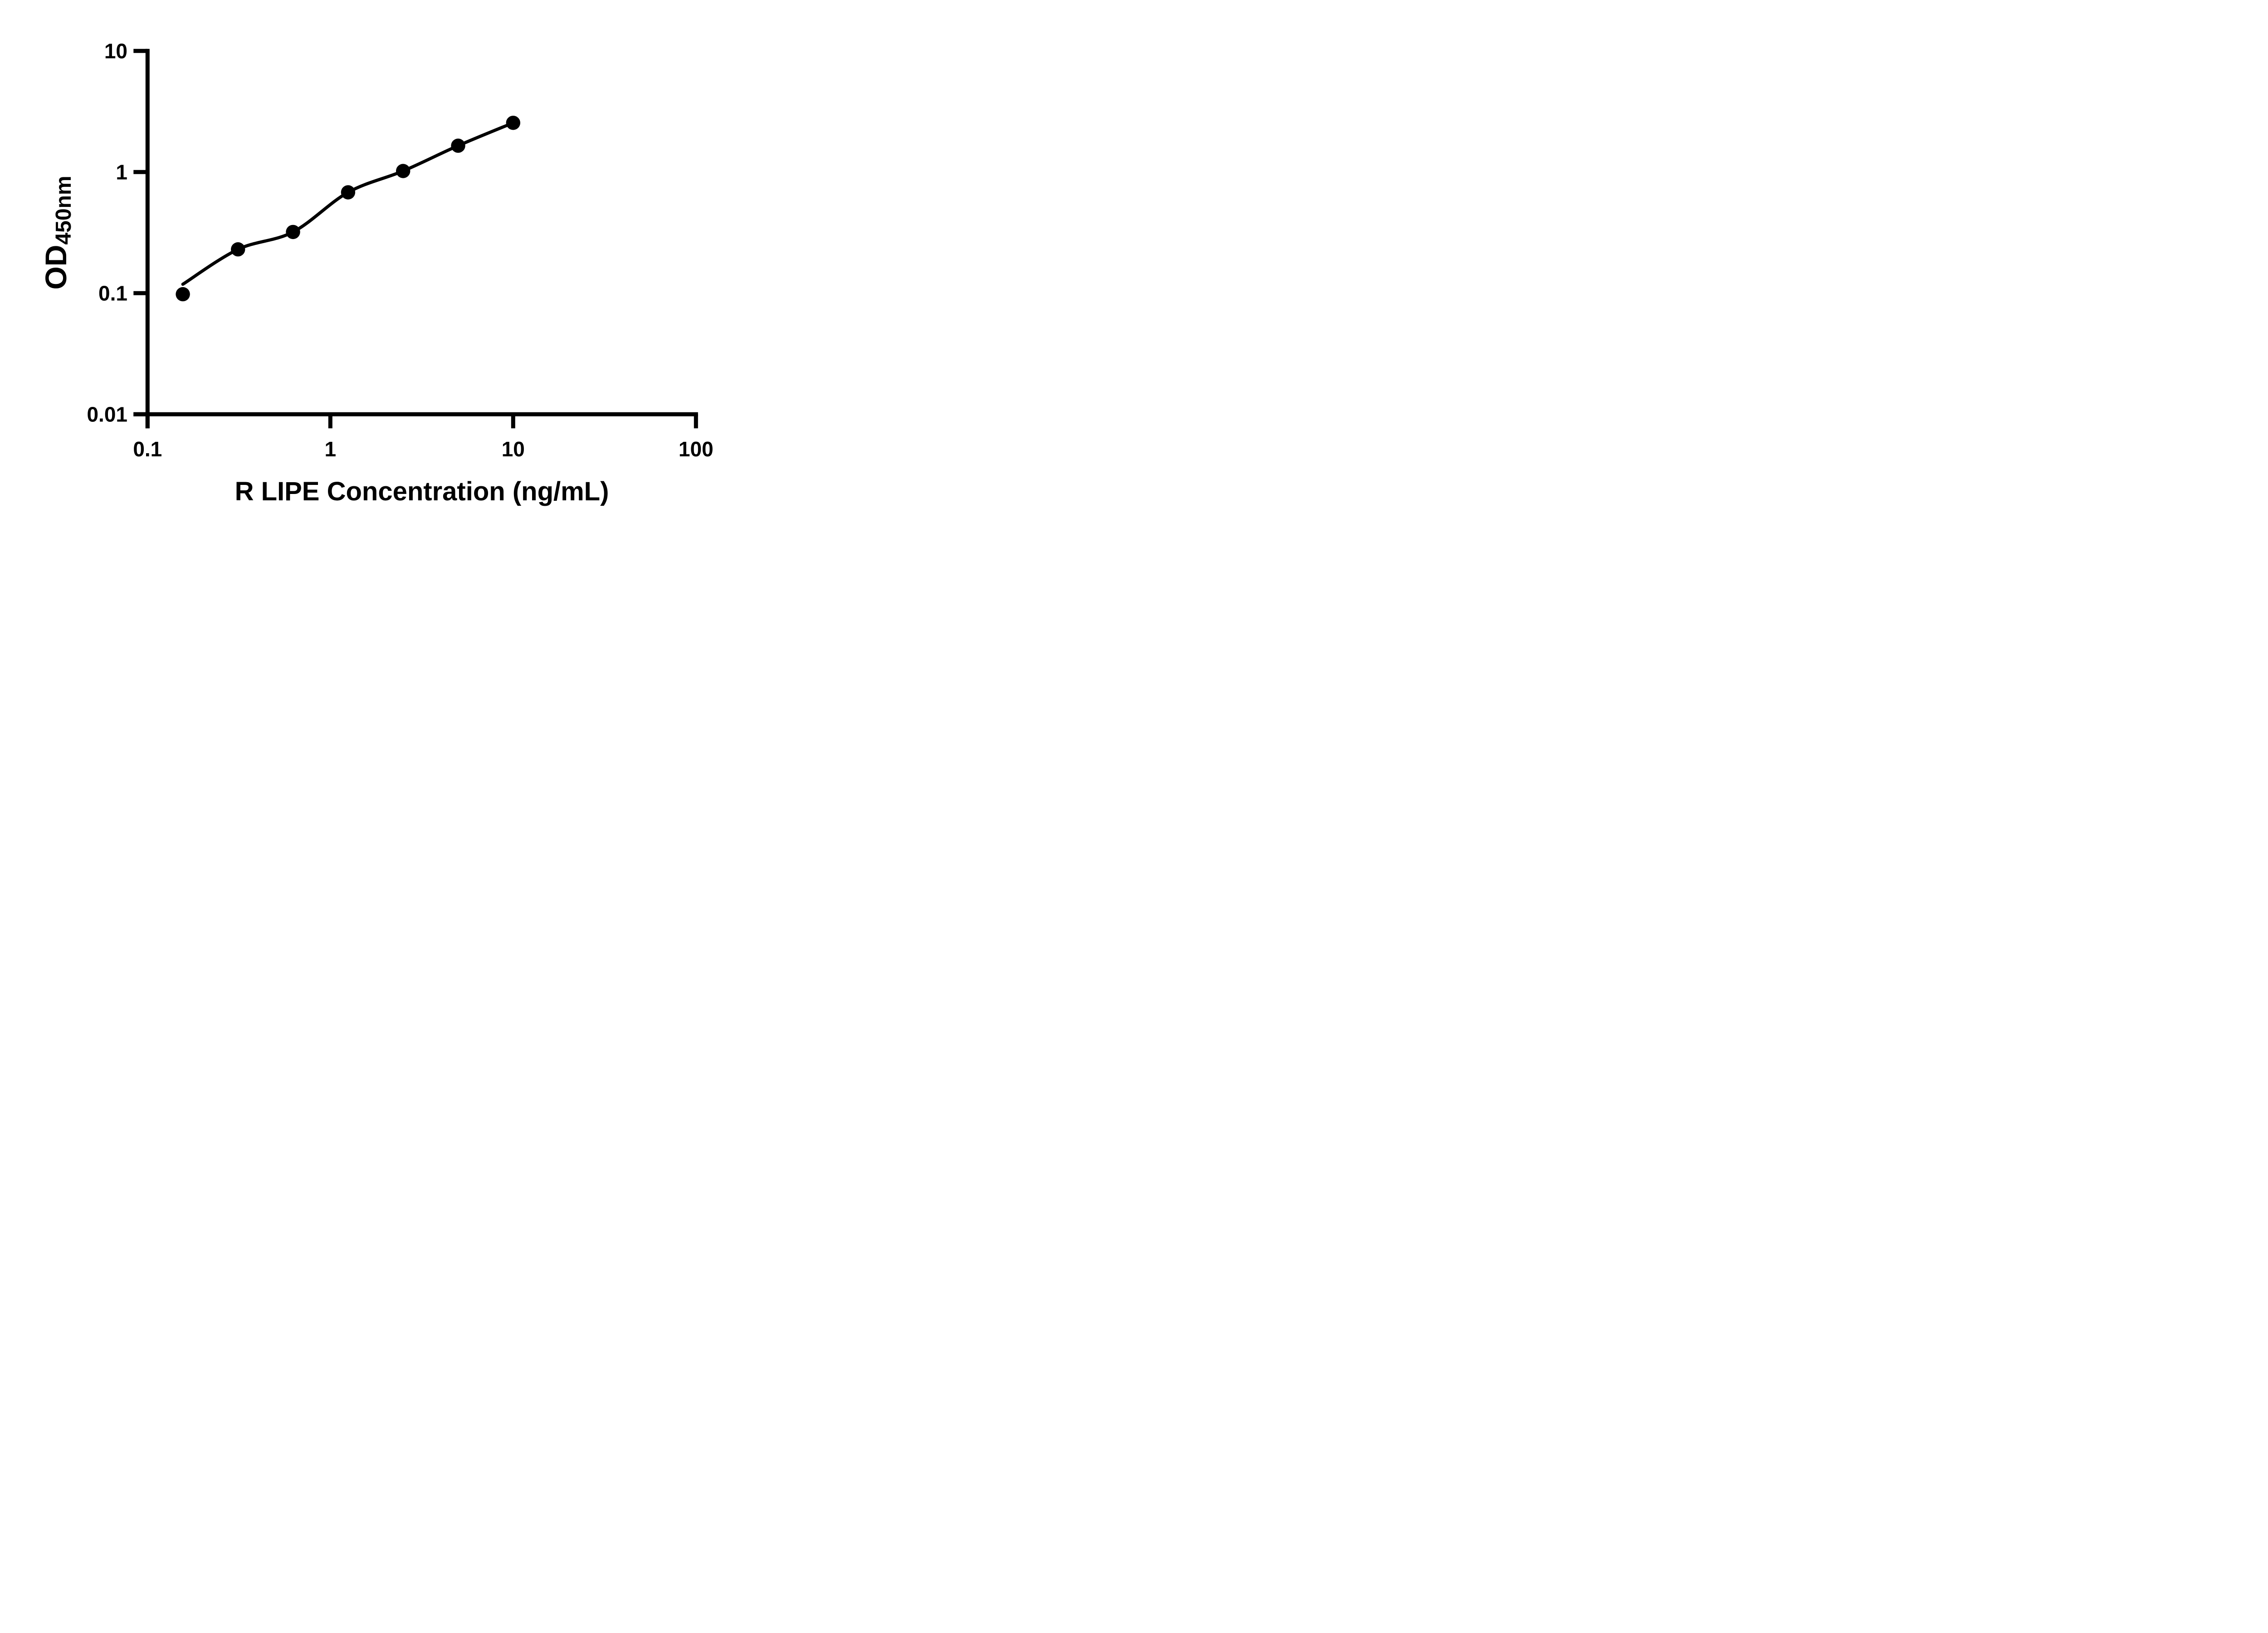  Describe the element at coordinates (56, 267) in the screenshot. I see `y-axis-title-main: OD` at that location.